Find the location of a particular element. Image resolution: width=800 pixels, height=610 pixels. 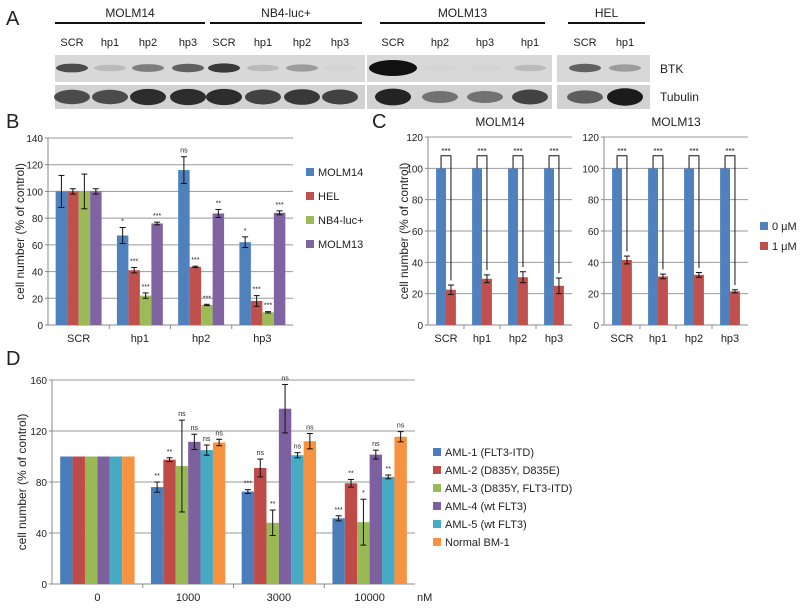

legend-label: AML-2 (D835Y, D835E) is located at coordinates (502, 471).